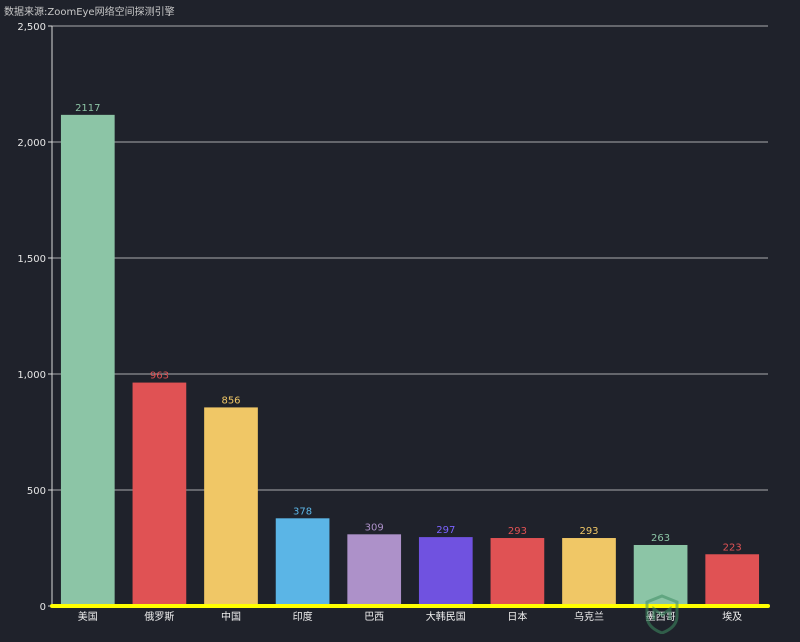 The image size is (800, 642). I want to click on watermark-logo, so click(719, 616).